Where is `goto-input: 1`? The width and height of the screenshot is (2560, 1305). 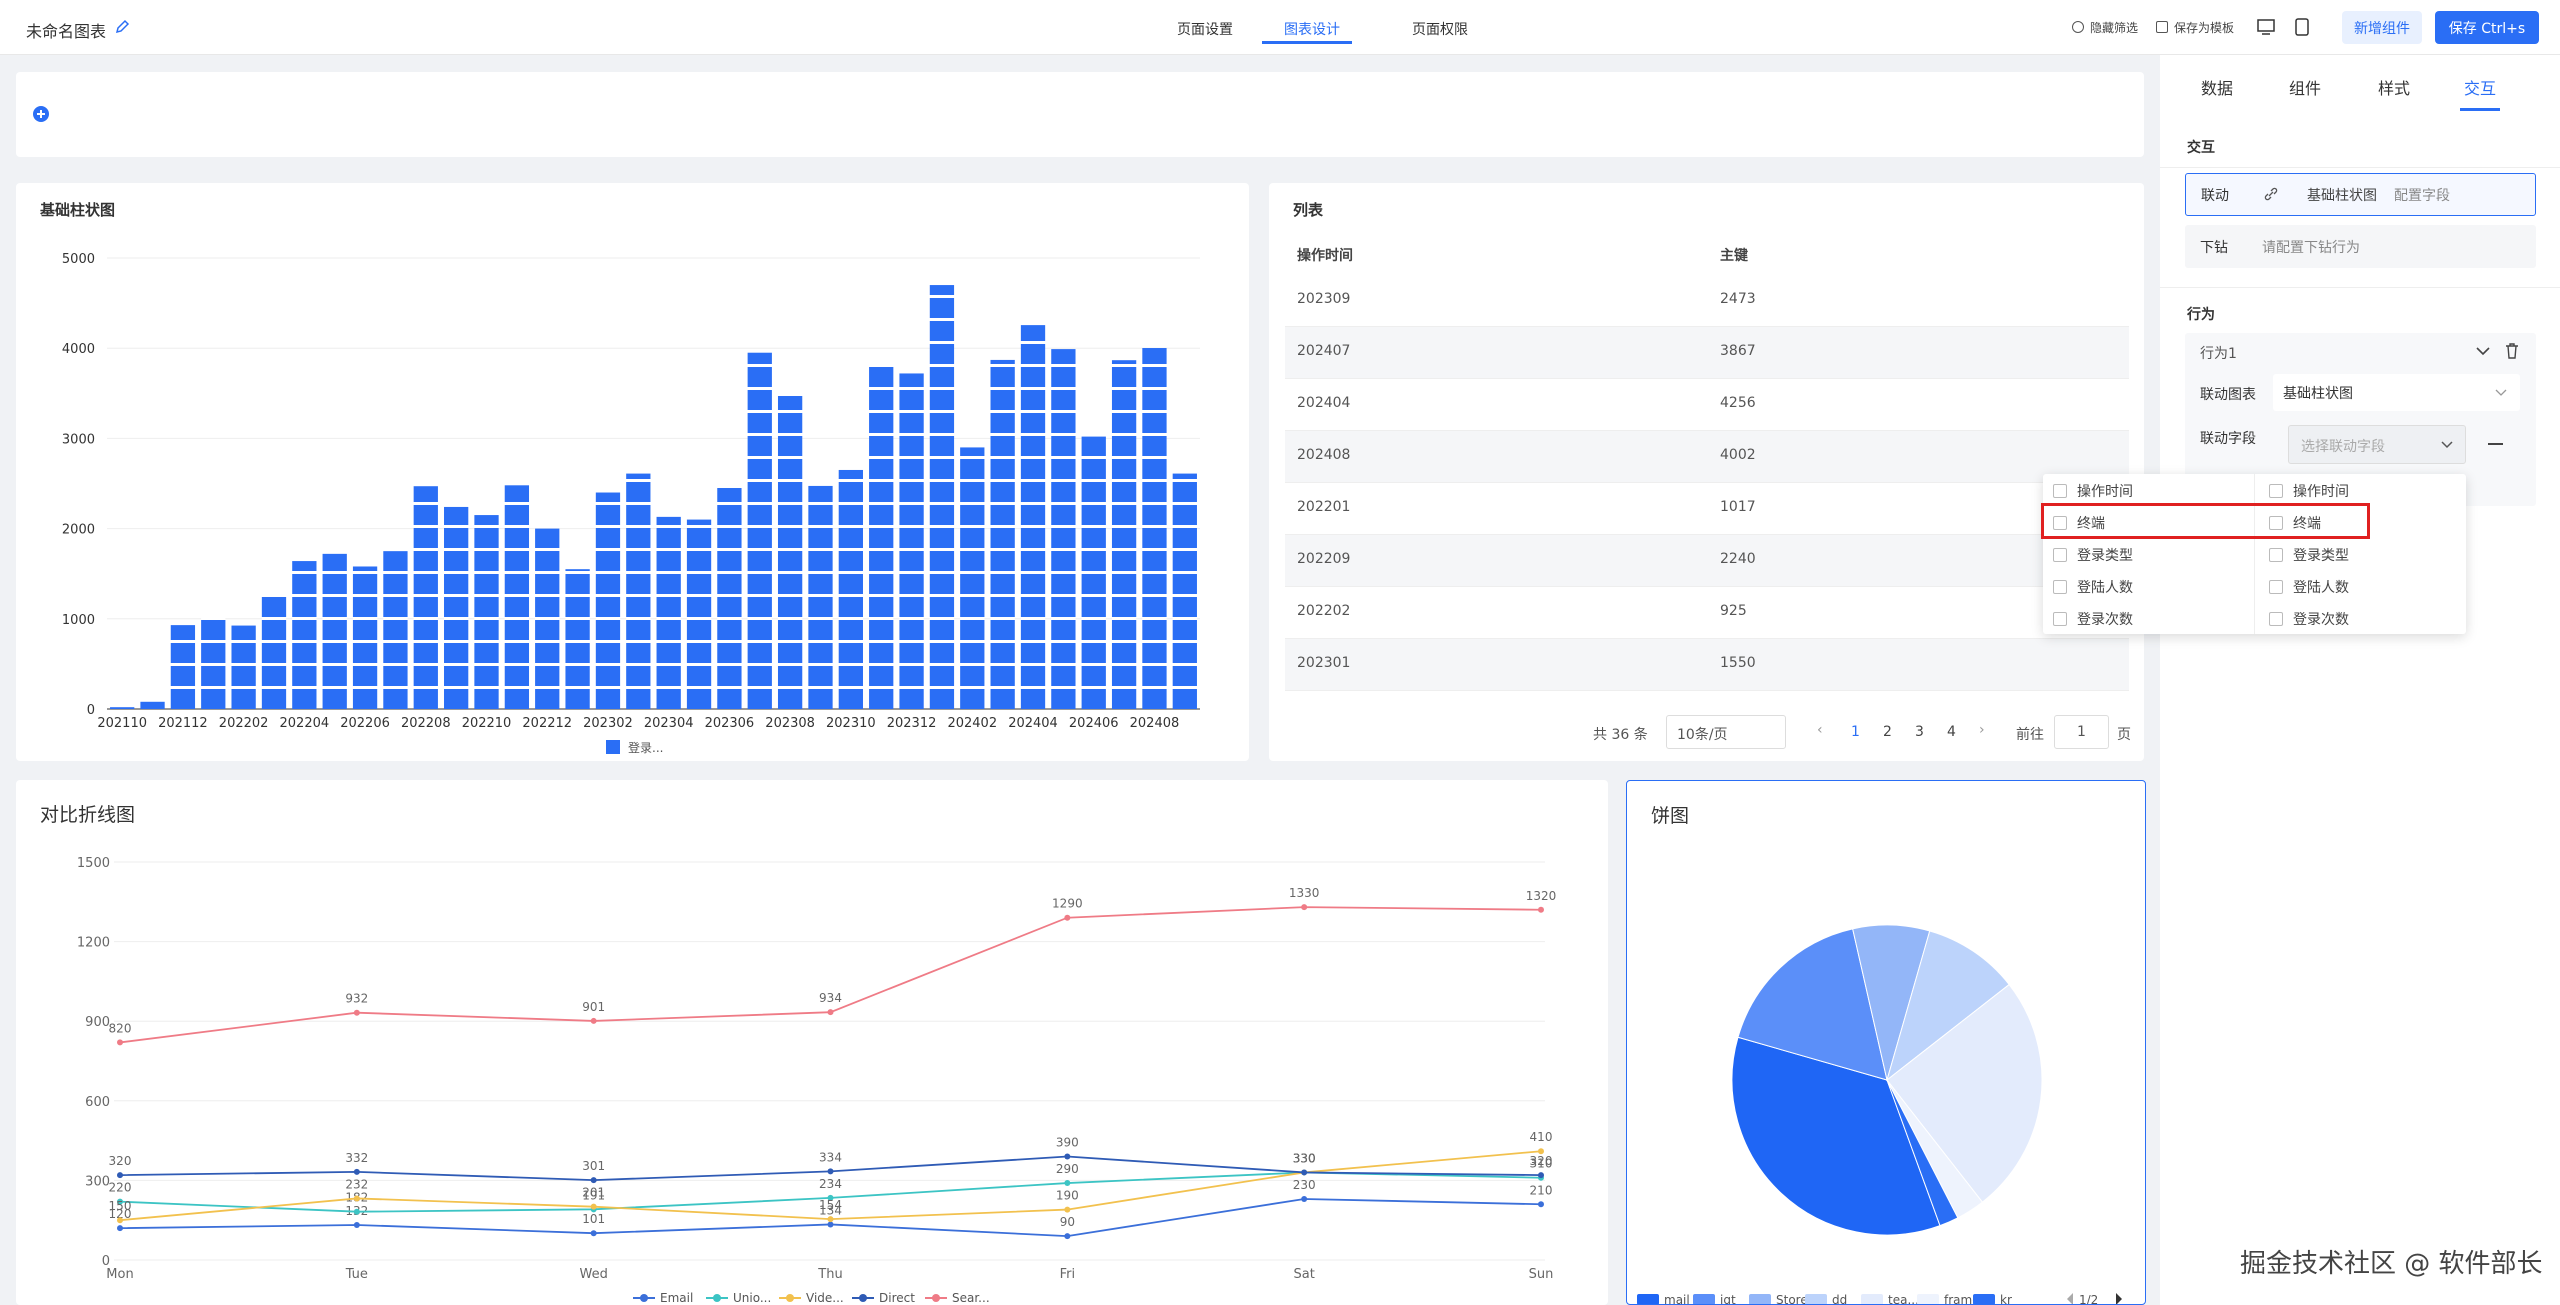
goto-input: 1 is located at coordinates (2081, 732).